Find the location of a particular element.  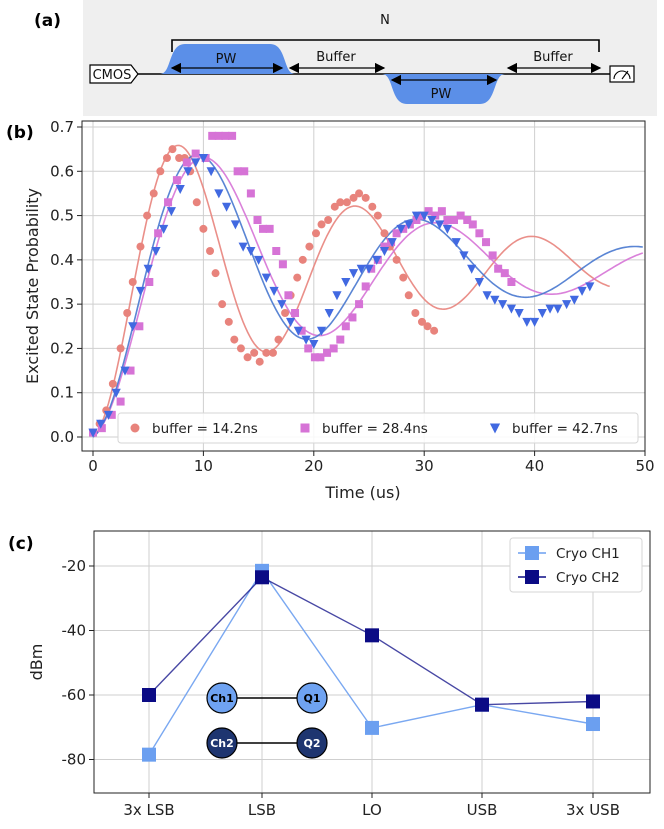

x-tick-label-c: LSB is located at coordinates (262, 810).